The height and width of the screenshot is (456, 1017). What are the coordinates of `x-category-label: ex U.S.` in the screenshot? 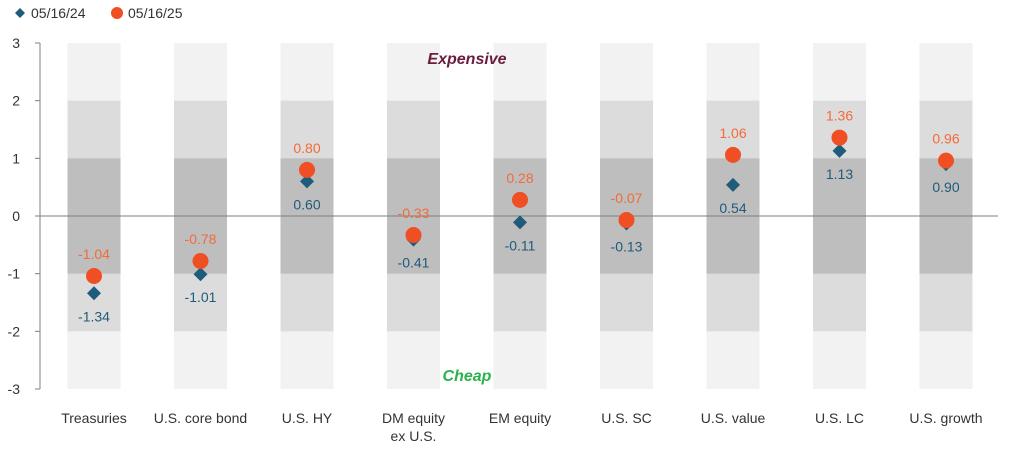 It's located at (414, 436).